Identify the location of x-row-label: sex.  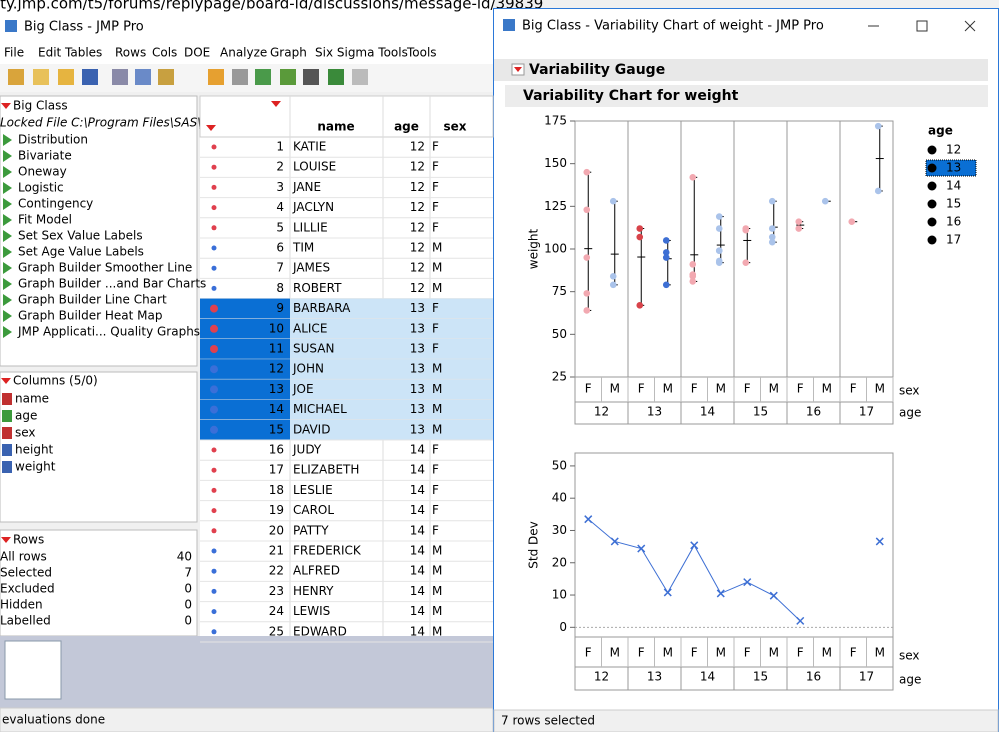
(909, 391).